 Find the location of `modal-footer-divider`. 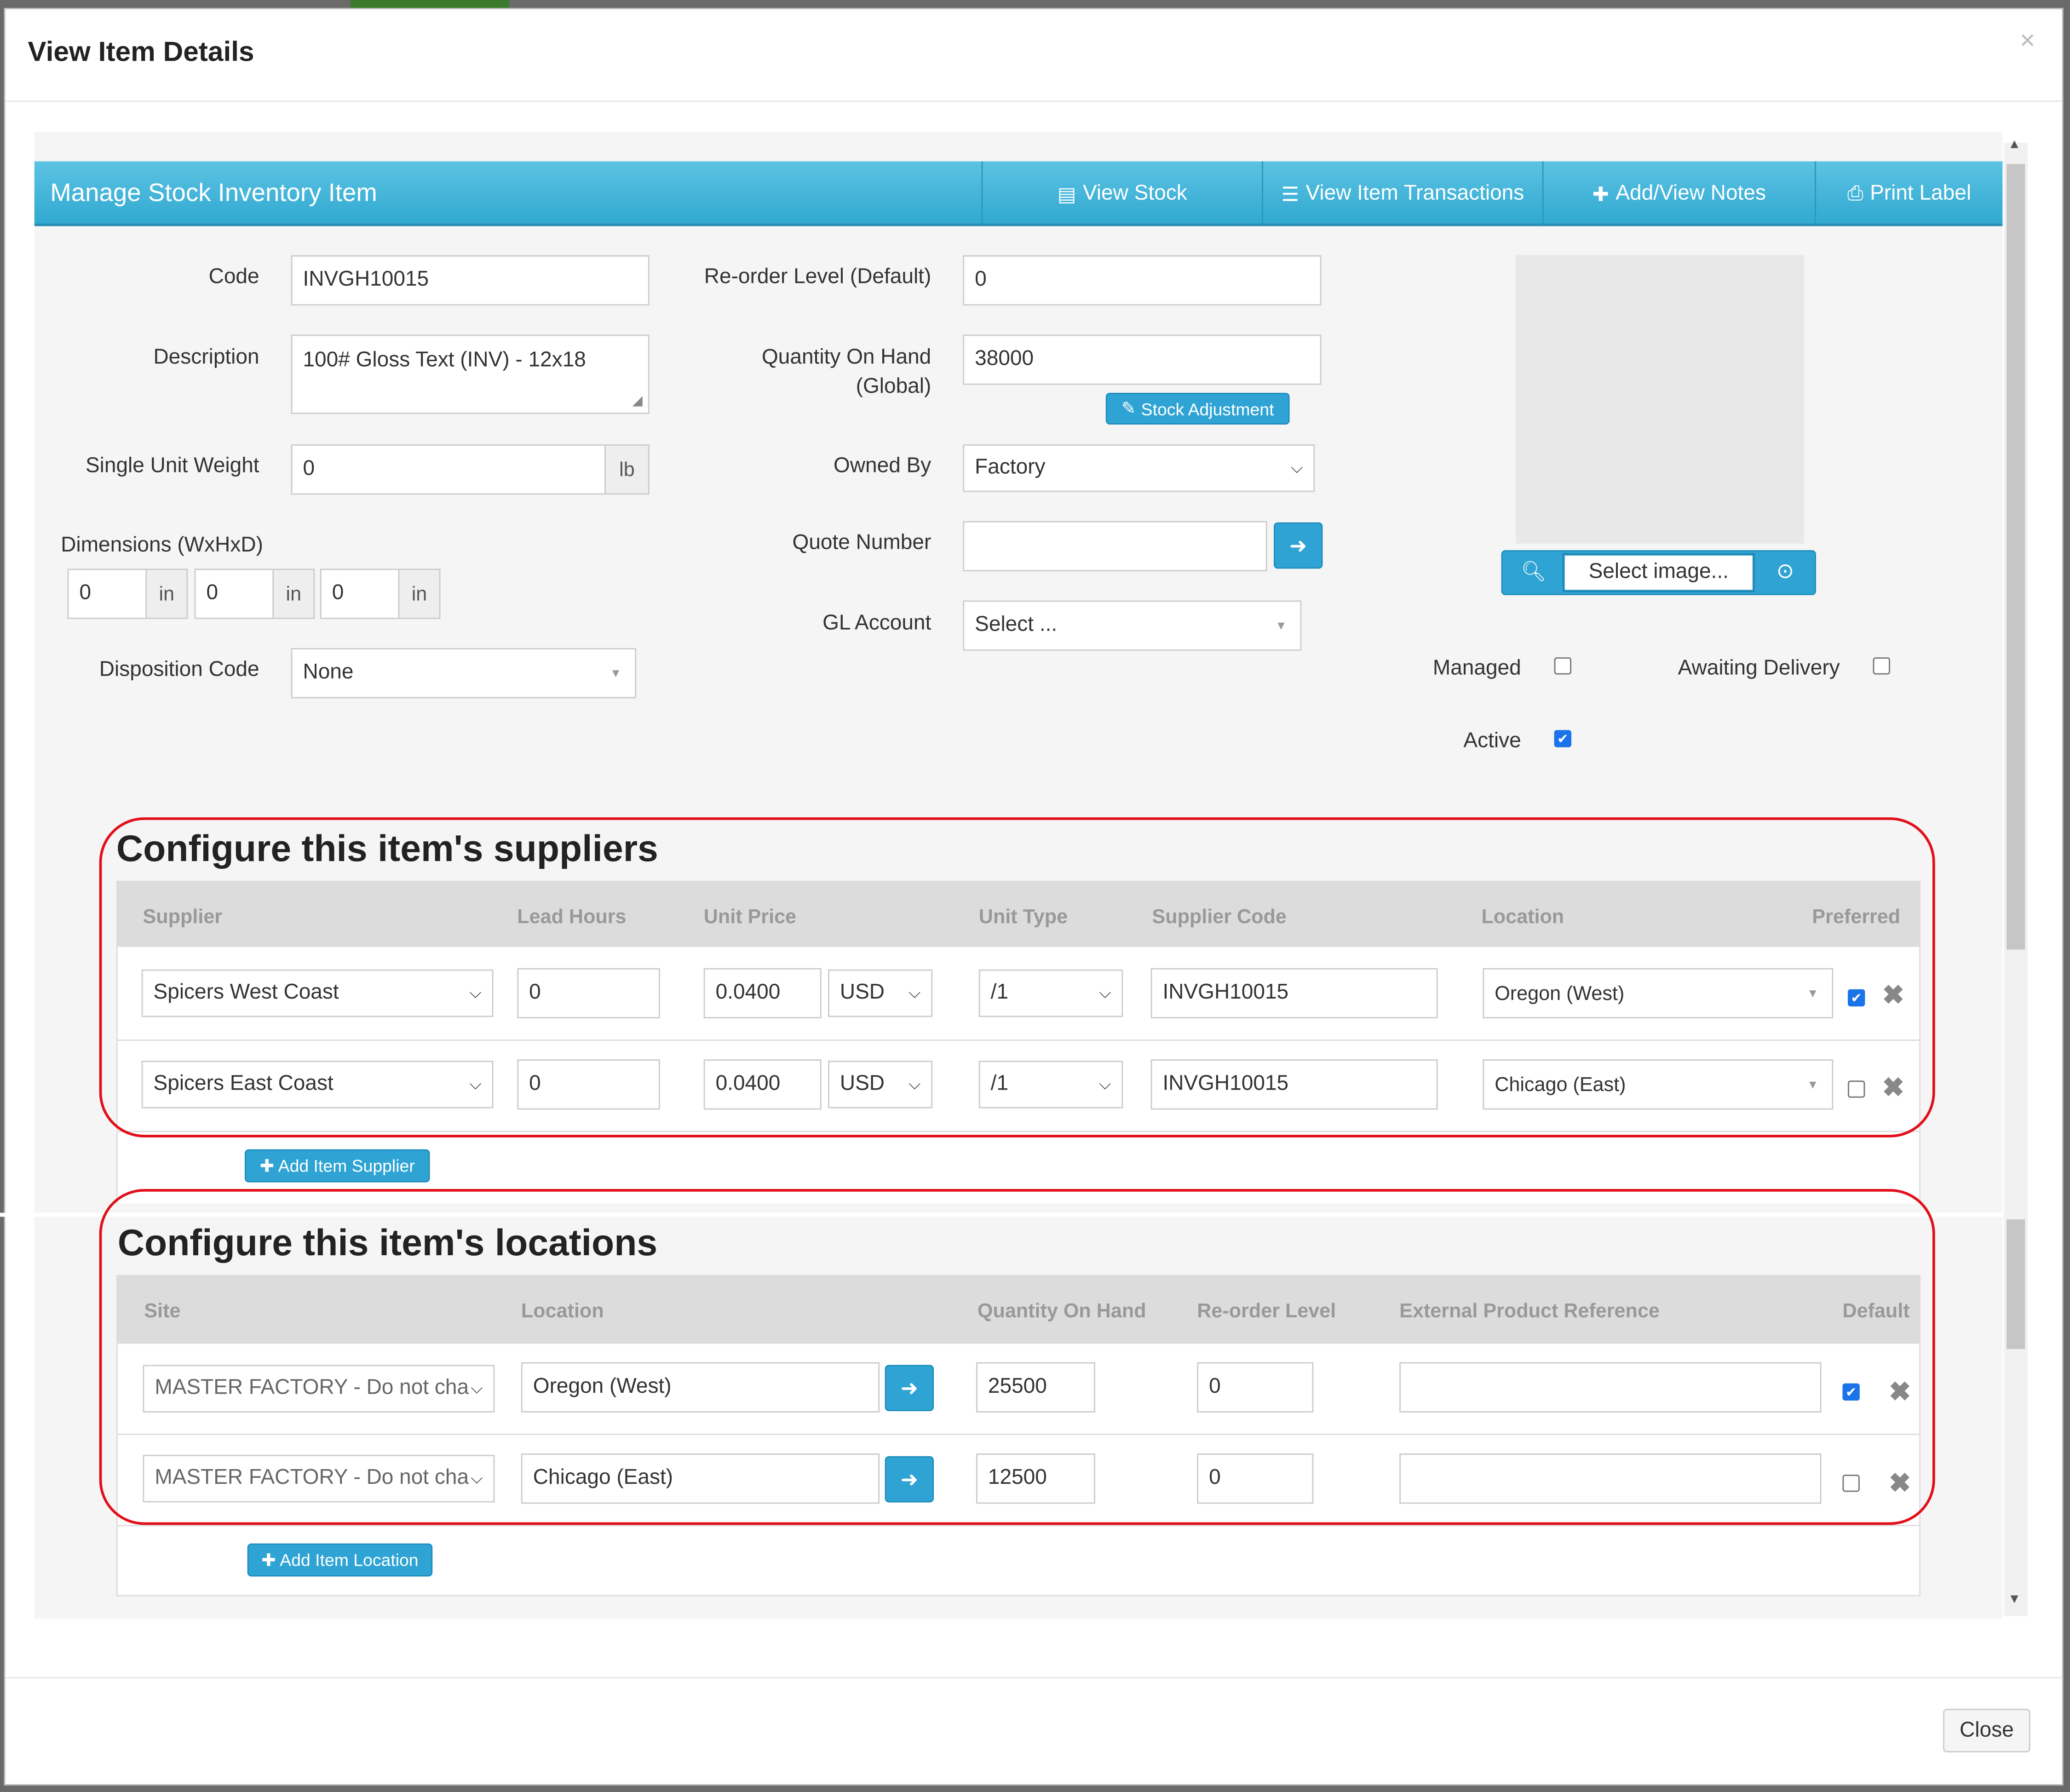

modal-footer-divider is located at coordinates (1033, 1677).